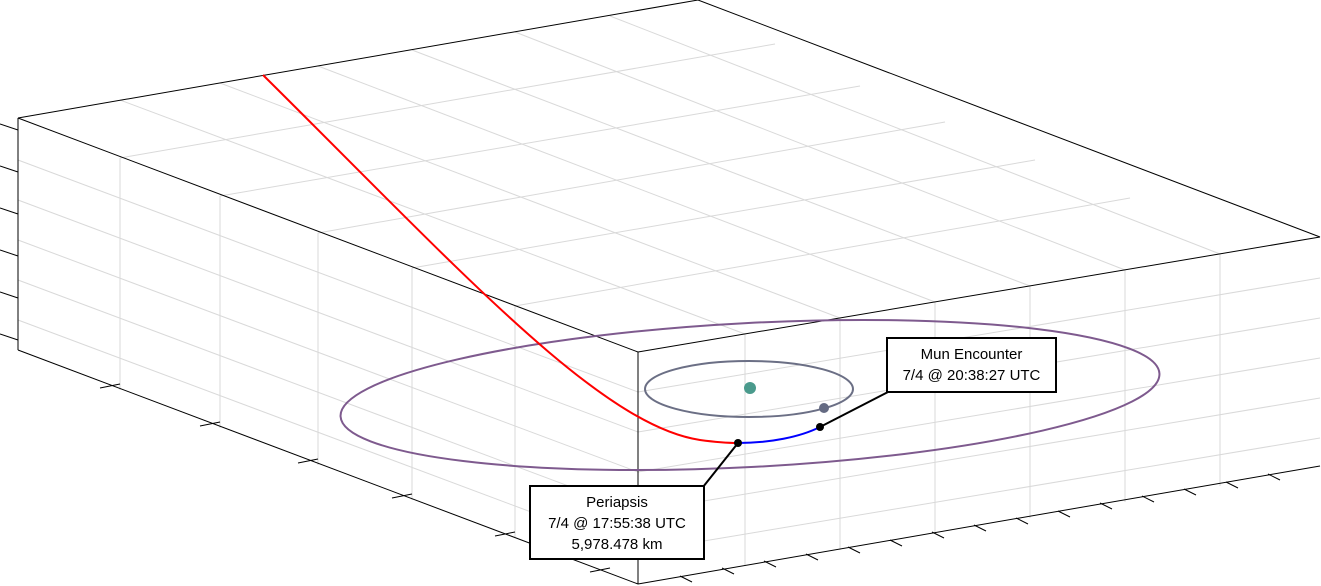  What do you see at coordinates (971, 365) in the screenshot?
I see `mun-encounter-callout: Mun Encounter 7/4 @ 20:38:27 UTC` at bounding box center [971, 365].